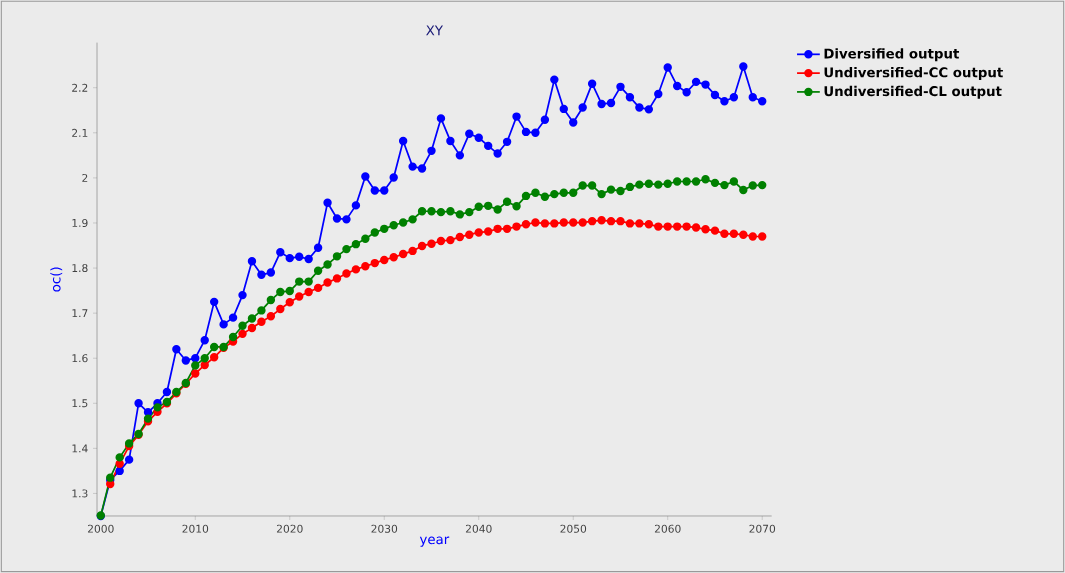 The width and height of the screenshot is (1065, 573). What do you see at coordinates (80, 313) in the screenshot?
I see `y-tick-label: 1.7` at bounding box center [80, 313].